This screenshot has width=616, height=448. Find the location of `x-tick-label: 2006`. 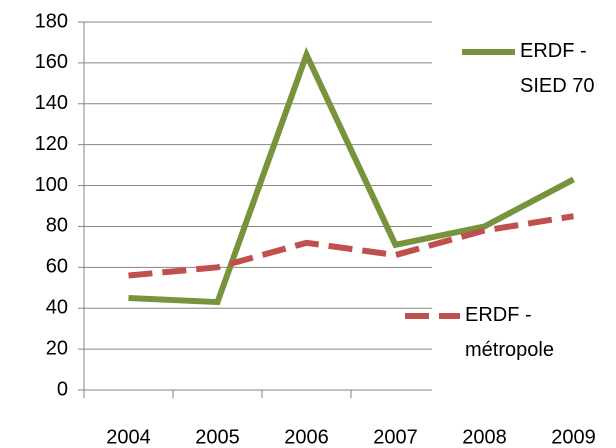

x-tick-label: 2006 is located at coordinates (306, 437).